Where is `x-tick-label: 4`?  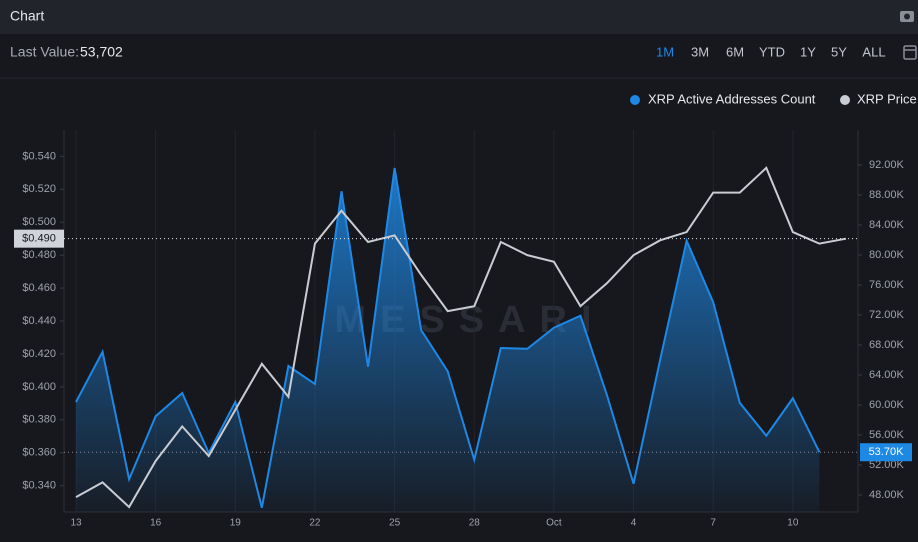 x-tick-label: 4 is located at coordinates (634, 523).